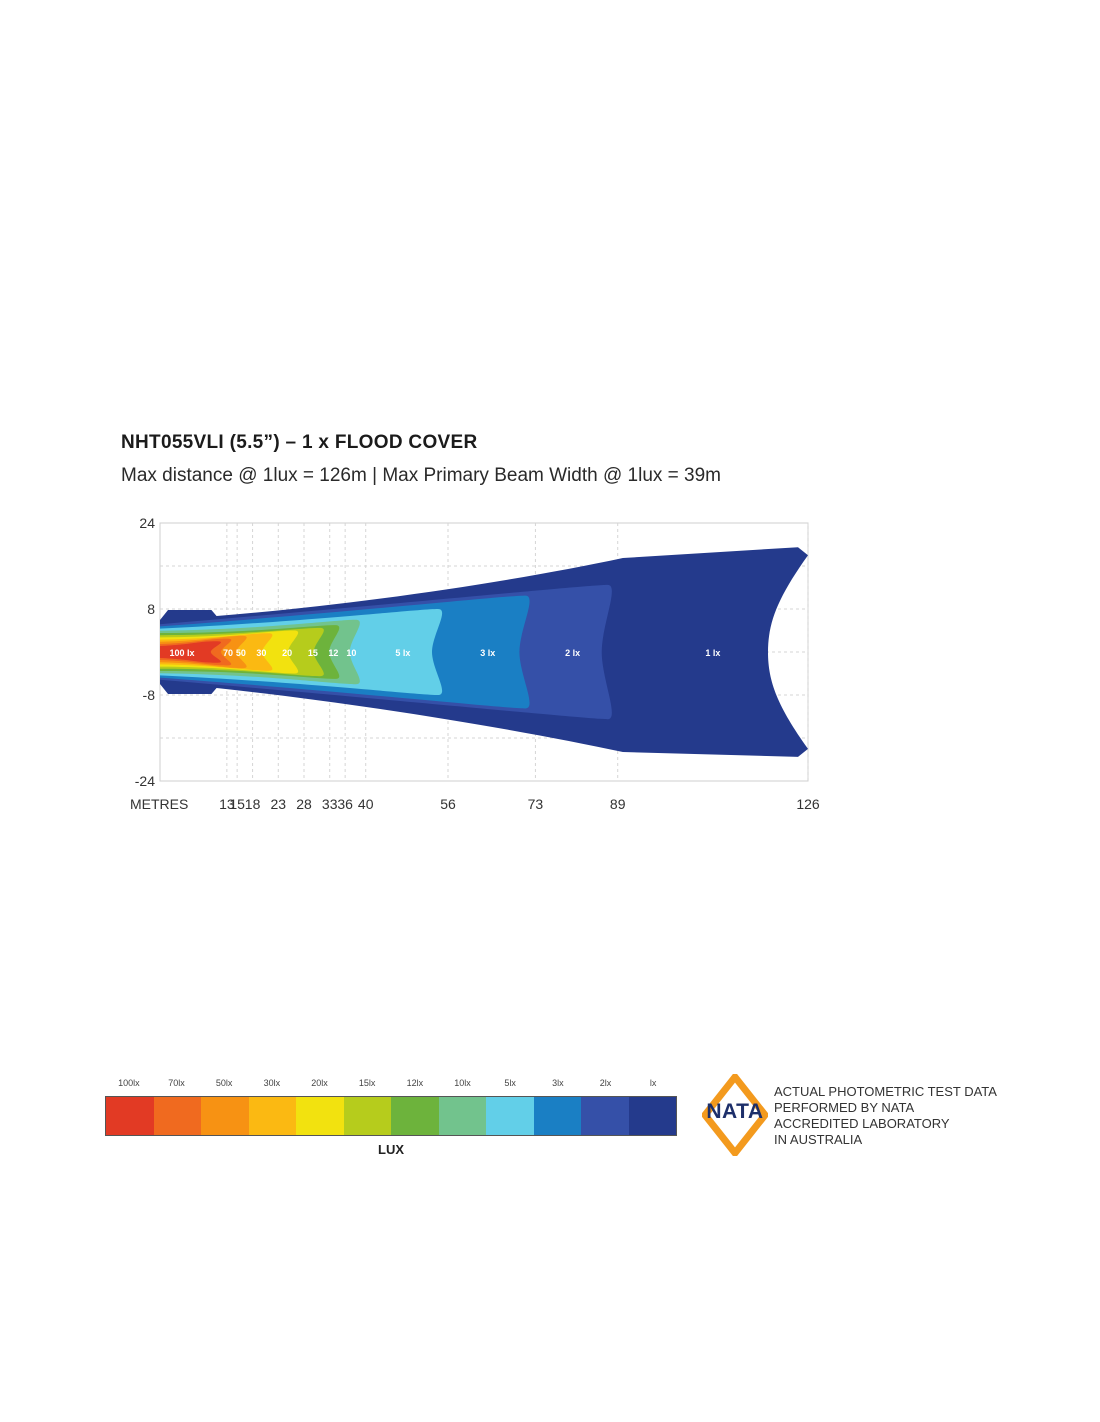 Image resolution: width=1100 pixels, height=1422 pixels. I want to click on x-tick-label: 36, so click(345, 804).